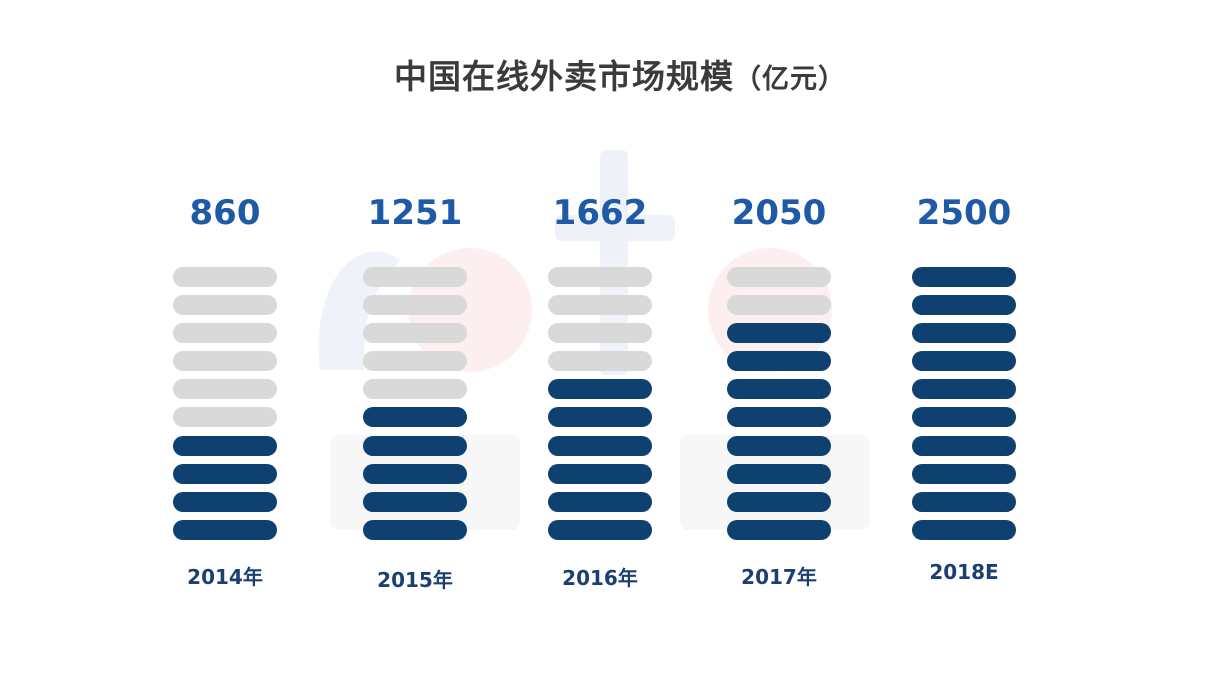  I want to click on category-label: 2014年, so click(225, 577).